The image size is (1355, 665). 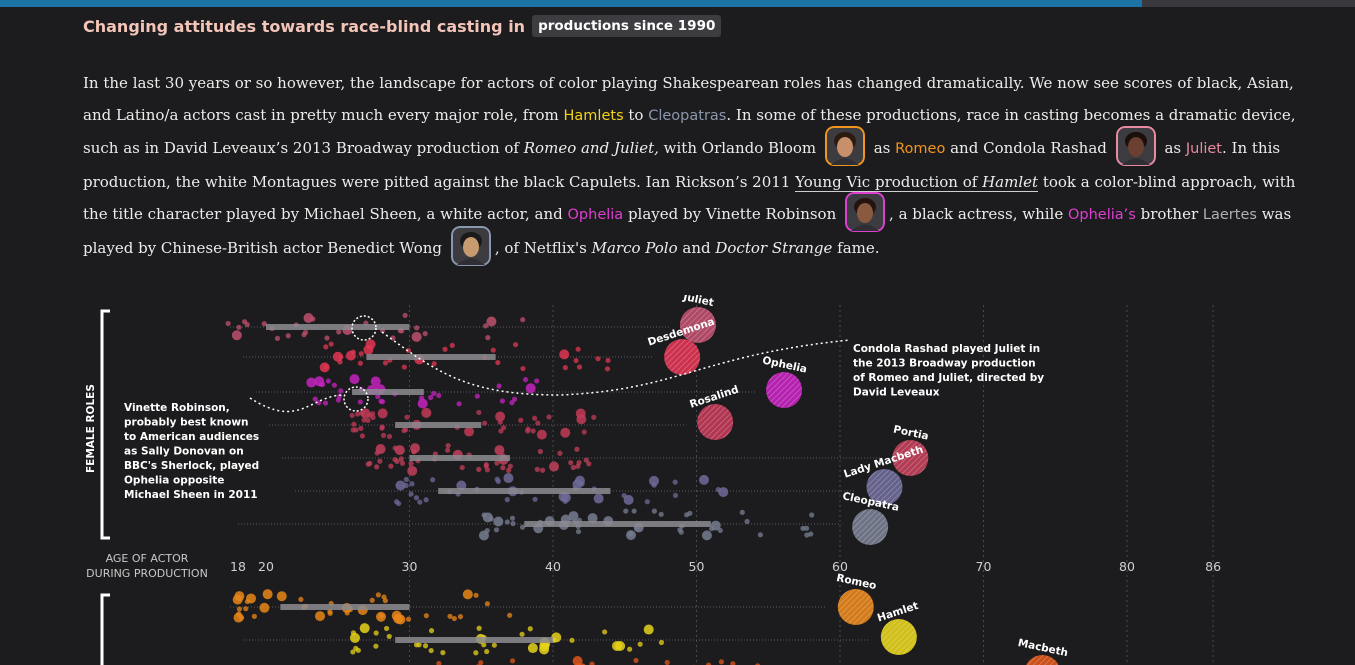 What do you see at coordinates (266, 566) in the screenshot?
I see `tick-label: 20` at bounding box center [266, 566].